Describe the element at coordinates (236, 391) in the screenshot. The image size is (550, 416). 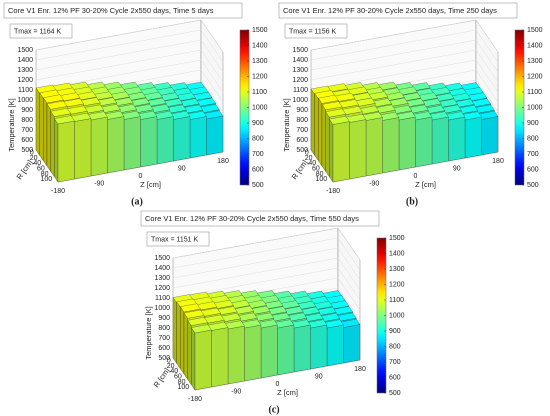
I see `x-tick-label: -90` at that location.